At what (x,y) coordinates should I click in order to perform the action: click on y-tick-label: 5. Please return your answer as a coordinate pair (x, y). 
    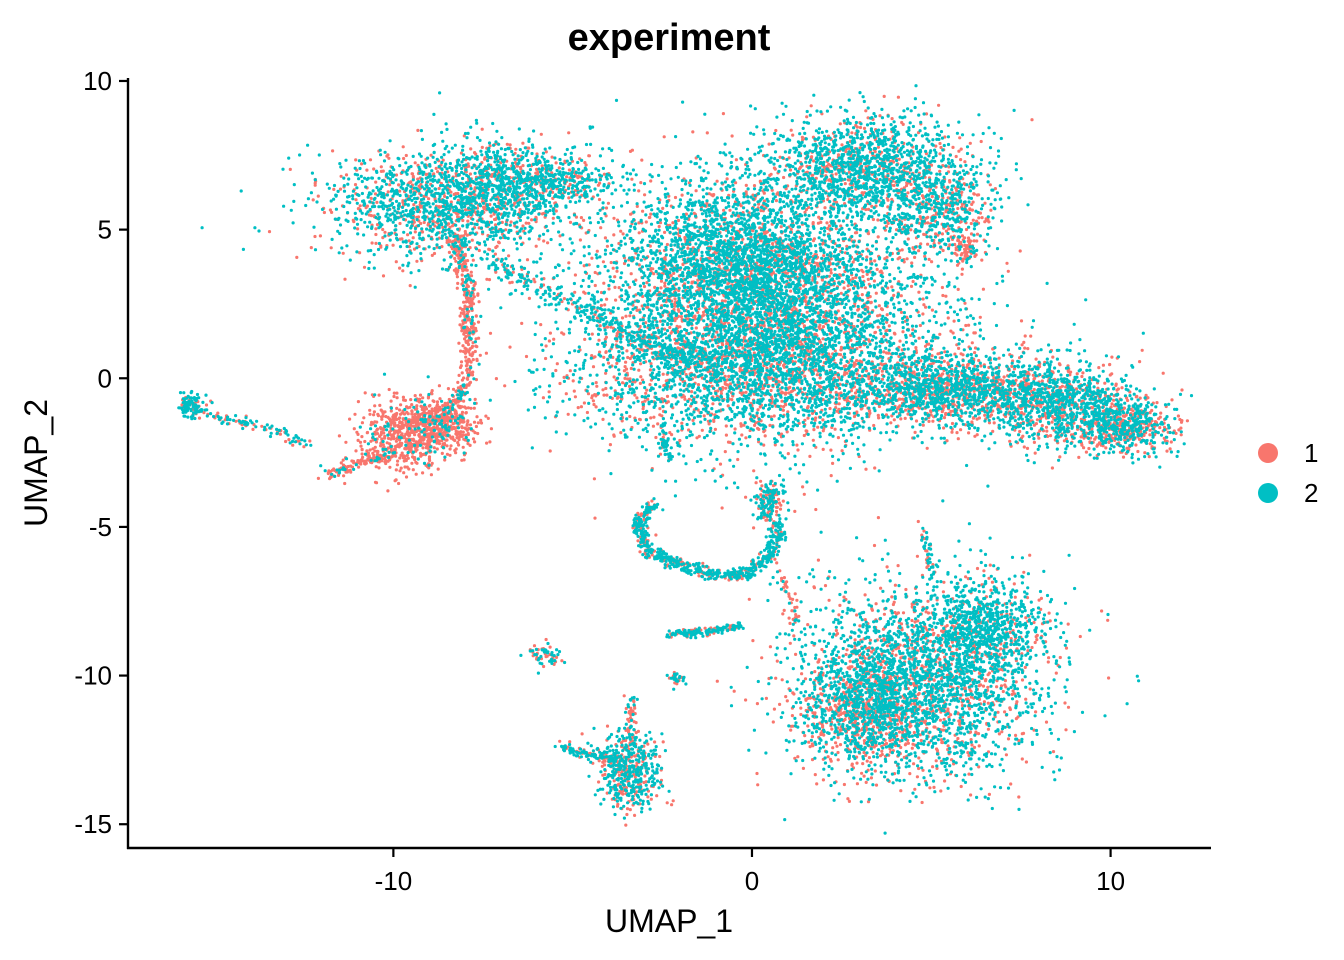
    Looking at the image, I should click on (105, 230).